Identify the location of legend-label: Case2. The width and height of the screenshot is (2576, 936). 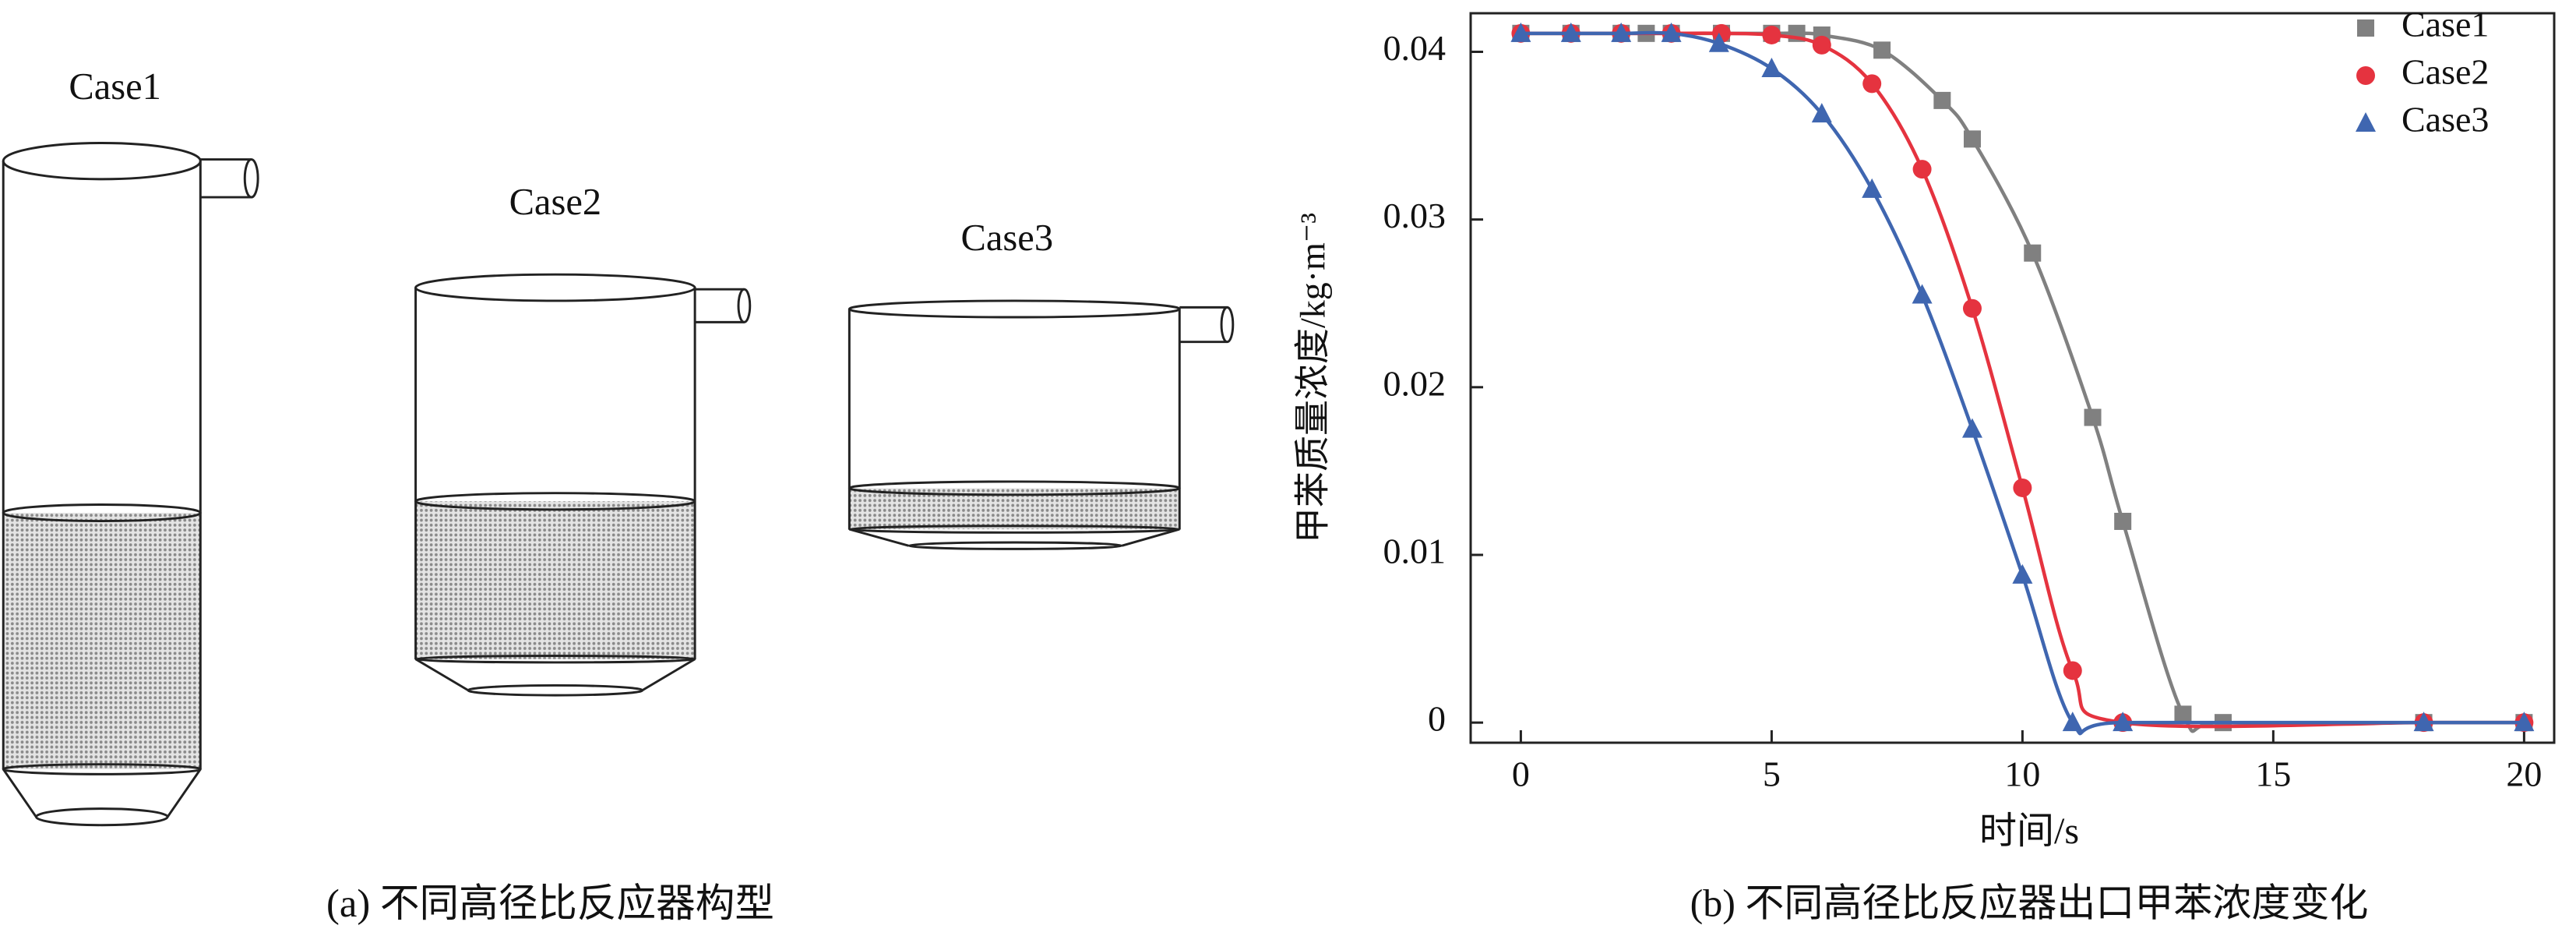
(2445, 72).